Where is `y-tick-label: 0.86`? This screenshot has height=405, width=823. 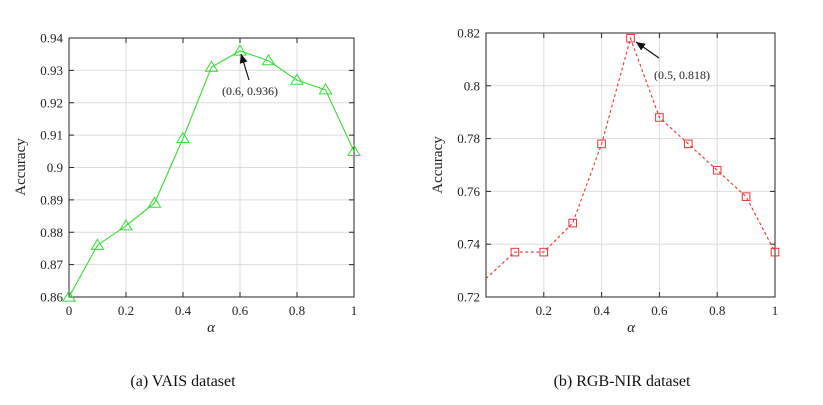 y-tick-label: 0.86 is located at coordinates (51, 297).